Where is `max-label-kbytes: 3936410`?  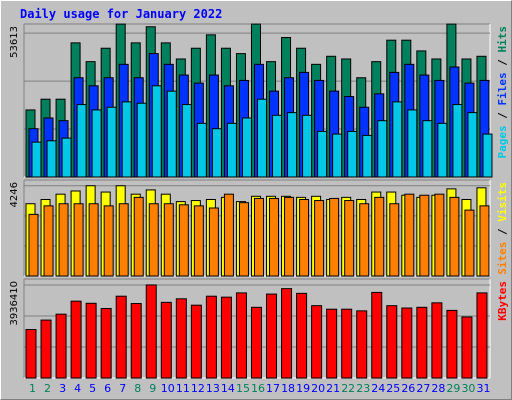
max-label-kbytes: 3936410 is located at coordinates (14, 303).